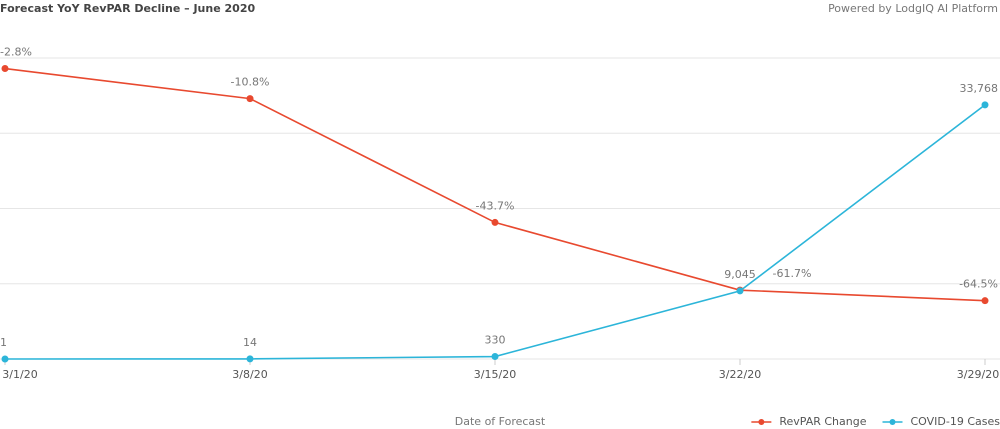 Image resolution: width=1000 pixels, height=429 pixels. I want to click on data-label: 330, so click(495, 340).